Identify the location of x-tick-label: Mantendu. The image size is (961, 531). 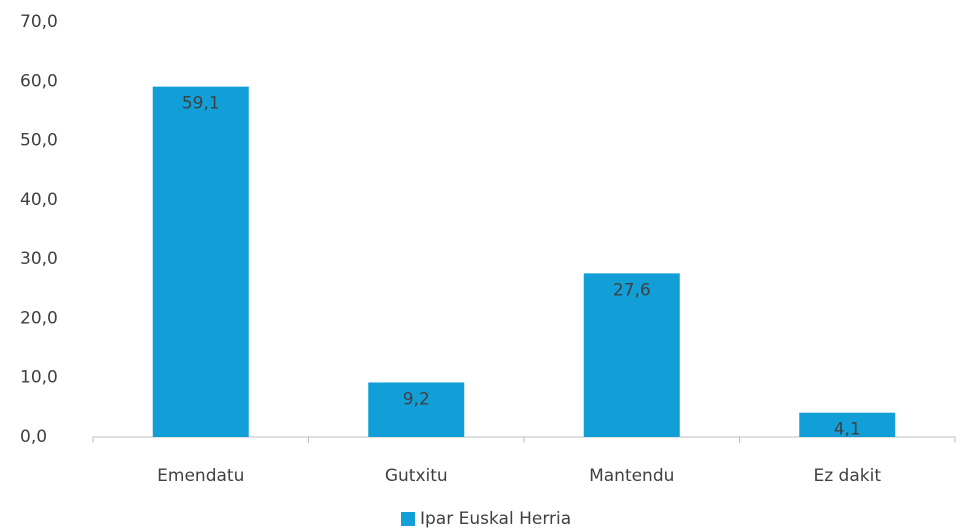
(631, 476).